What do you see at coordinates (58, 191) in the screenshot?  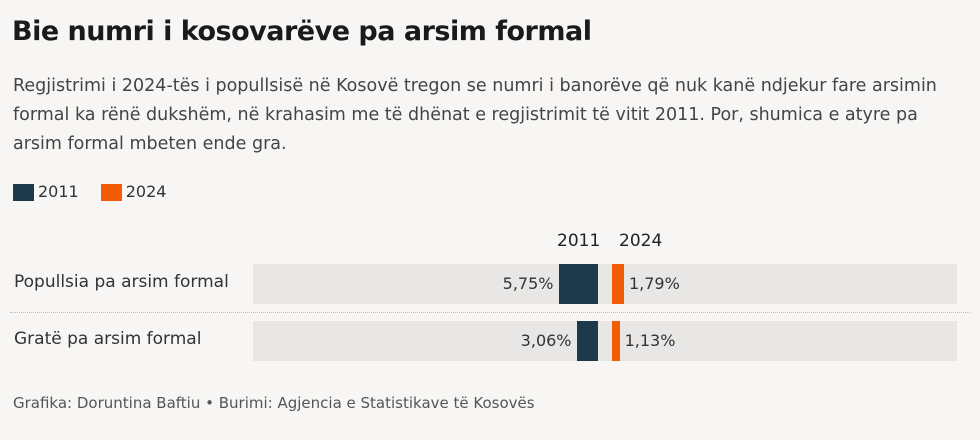 I see `legend-label-2011: 2011` at bounding box center [58, 191].